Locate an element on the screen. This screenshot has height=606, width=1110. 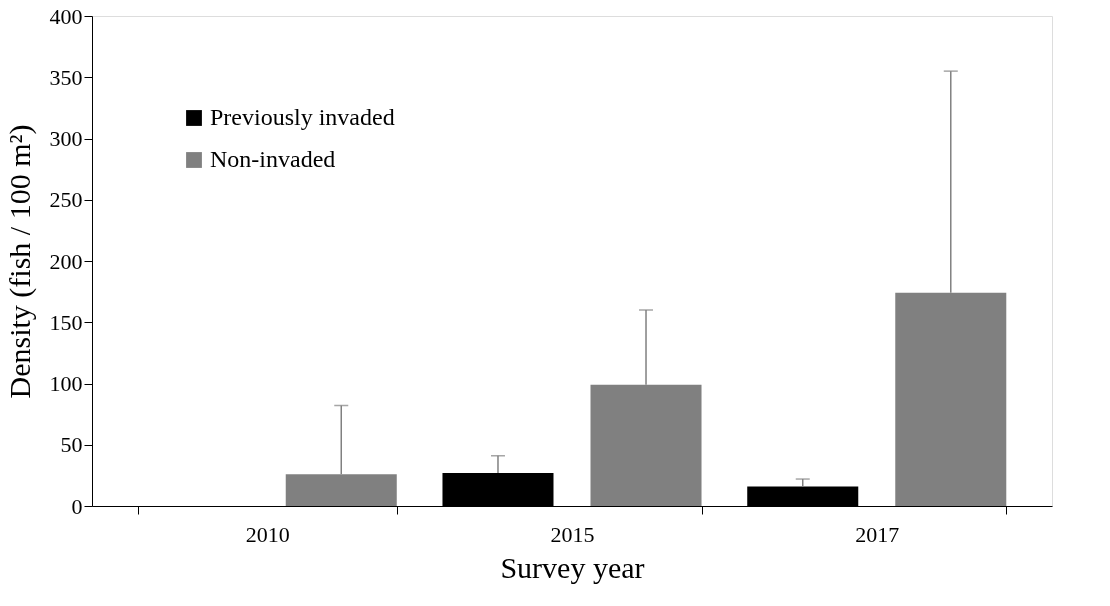
legend-label: Non-invaded is located at coordinates (273, 159).